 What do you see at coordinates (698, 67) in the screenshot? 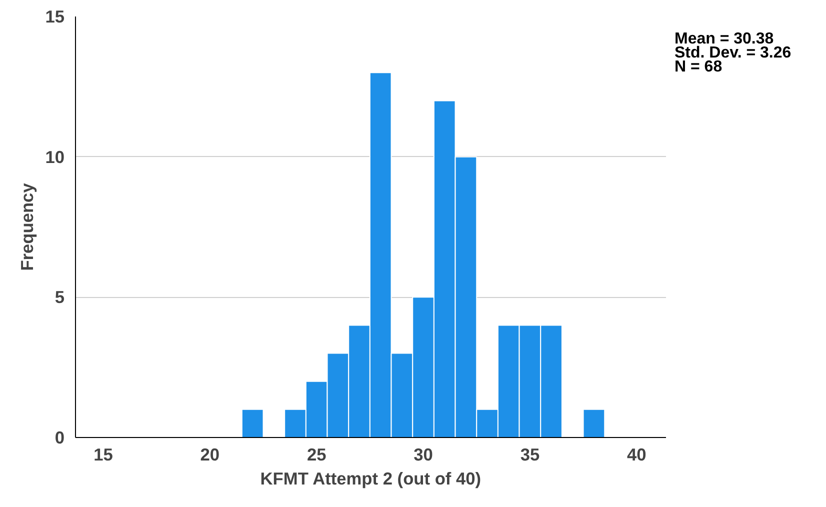
I see `text: N = 68` at bounding box center [698, 67].